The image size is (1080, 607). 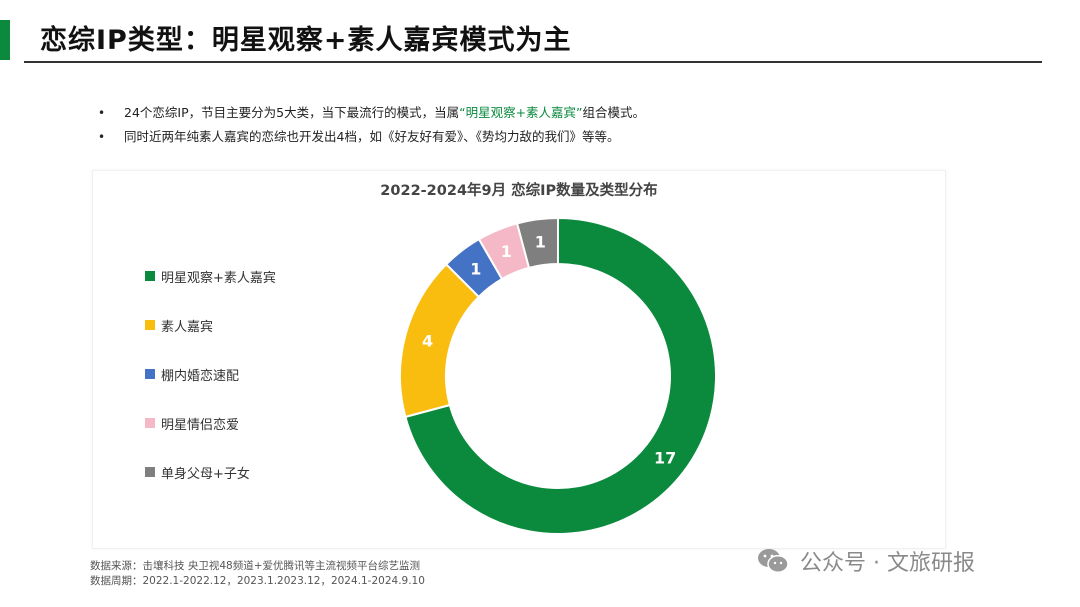 I want to click on legend-label: 明星情侣恋爱, so click(x=200, y=425).